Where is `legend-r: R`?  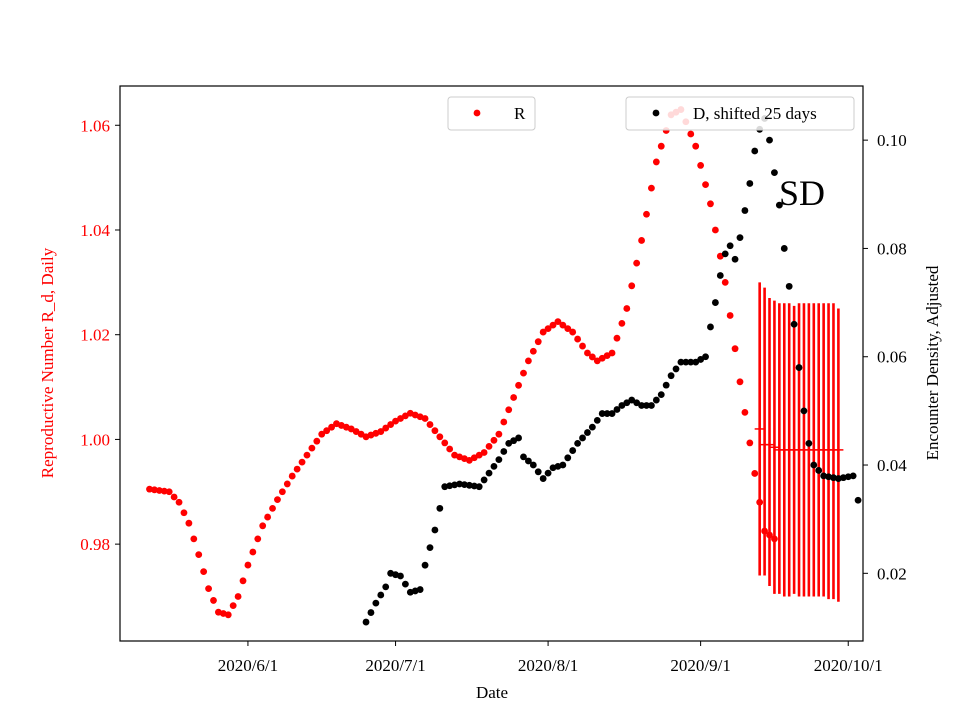
legend-r: R is located at coordinates (491, 113).